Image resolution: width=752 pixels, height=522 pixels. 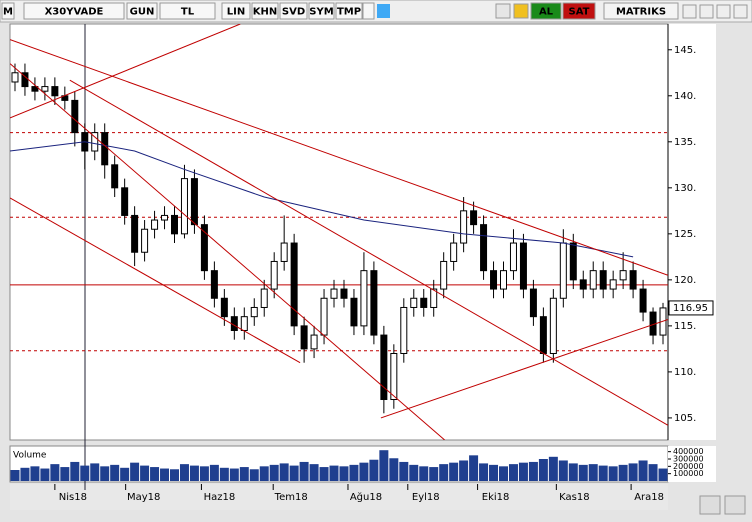 I want to click on y-tick-label: 105., so click(x=685, y=418).